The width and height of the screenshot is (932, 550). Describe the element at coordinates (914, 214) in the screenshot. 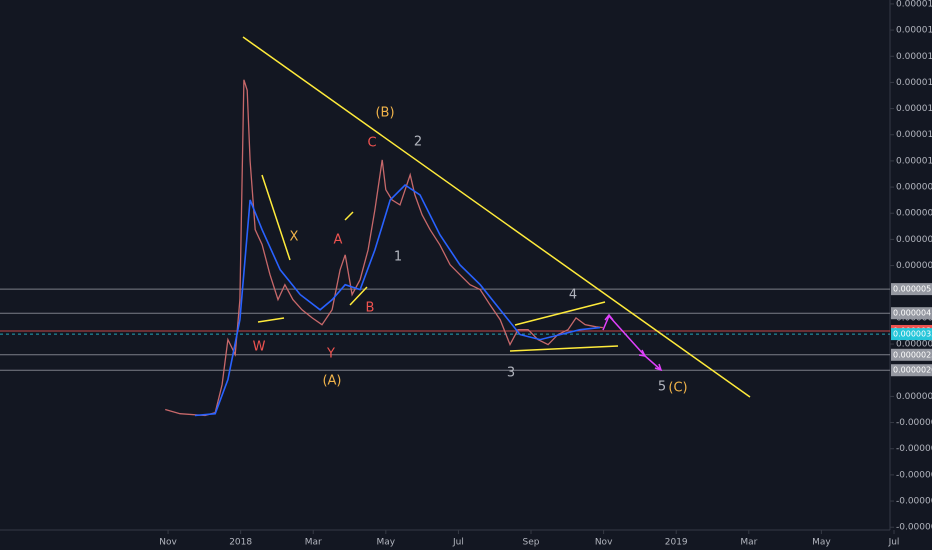

I see `y-tick-label: 0.00000800` at that location.